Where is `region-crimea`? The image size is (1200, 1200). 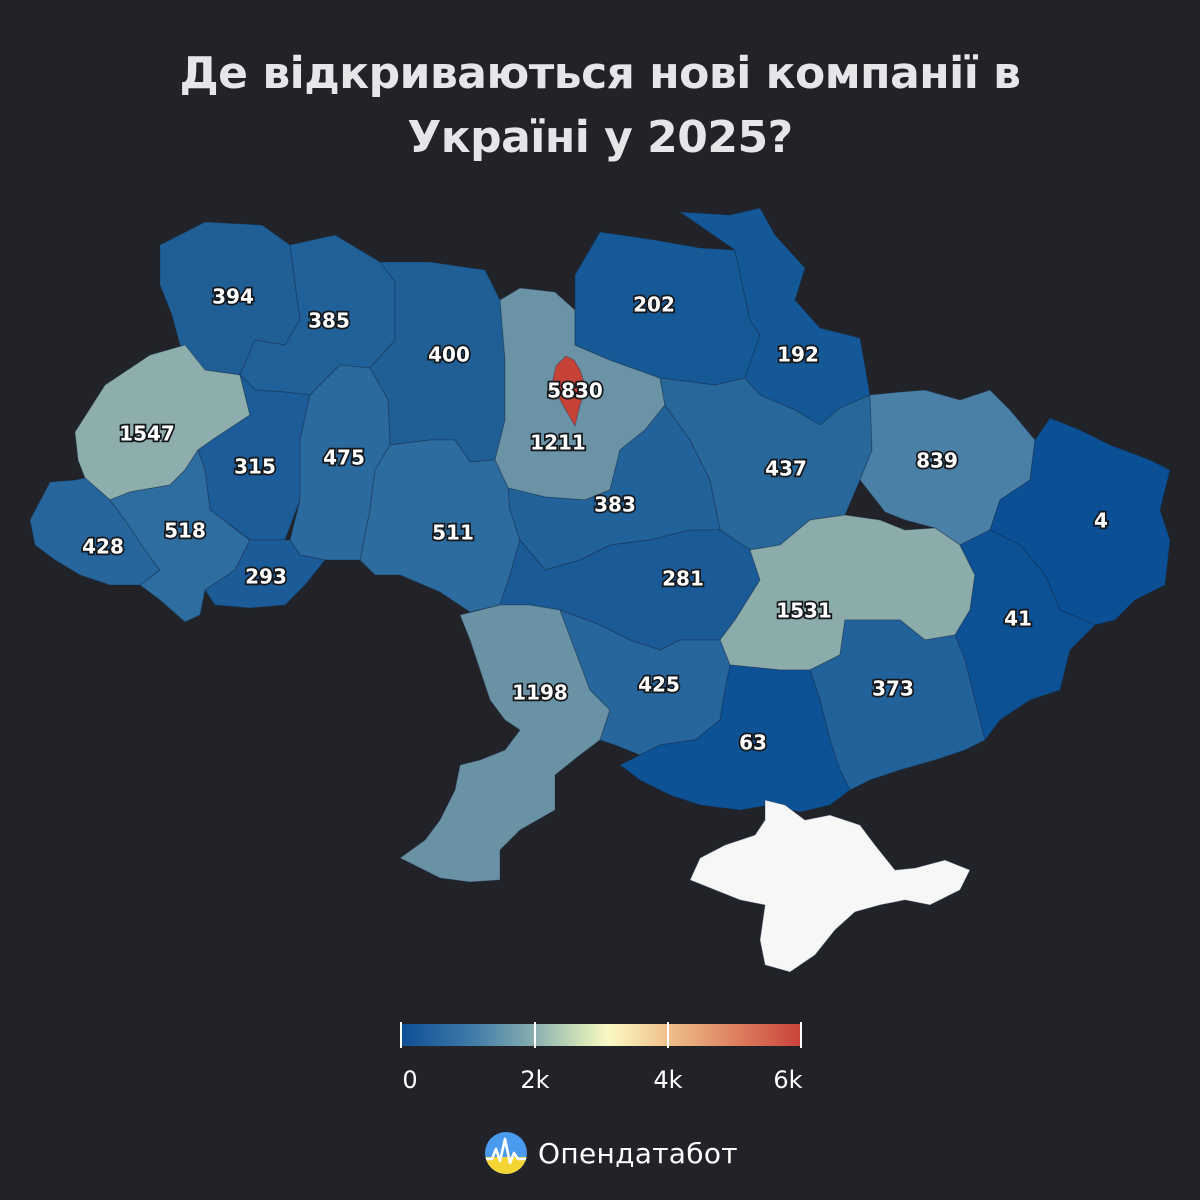
region-crimea is located at coordinates (830, 886).